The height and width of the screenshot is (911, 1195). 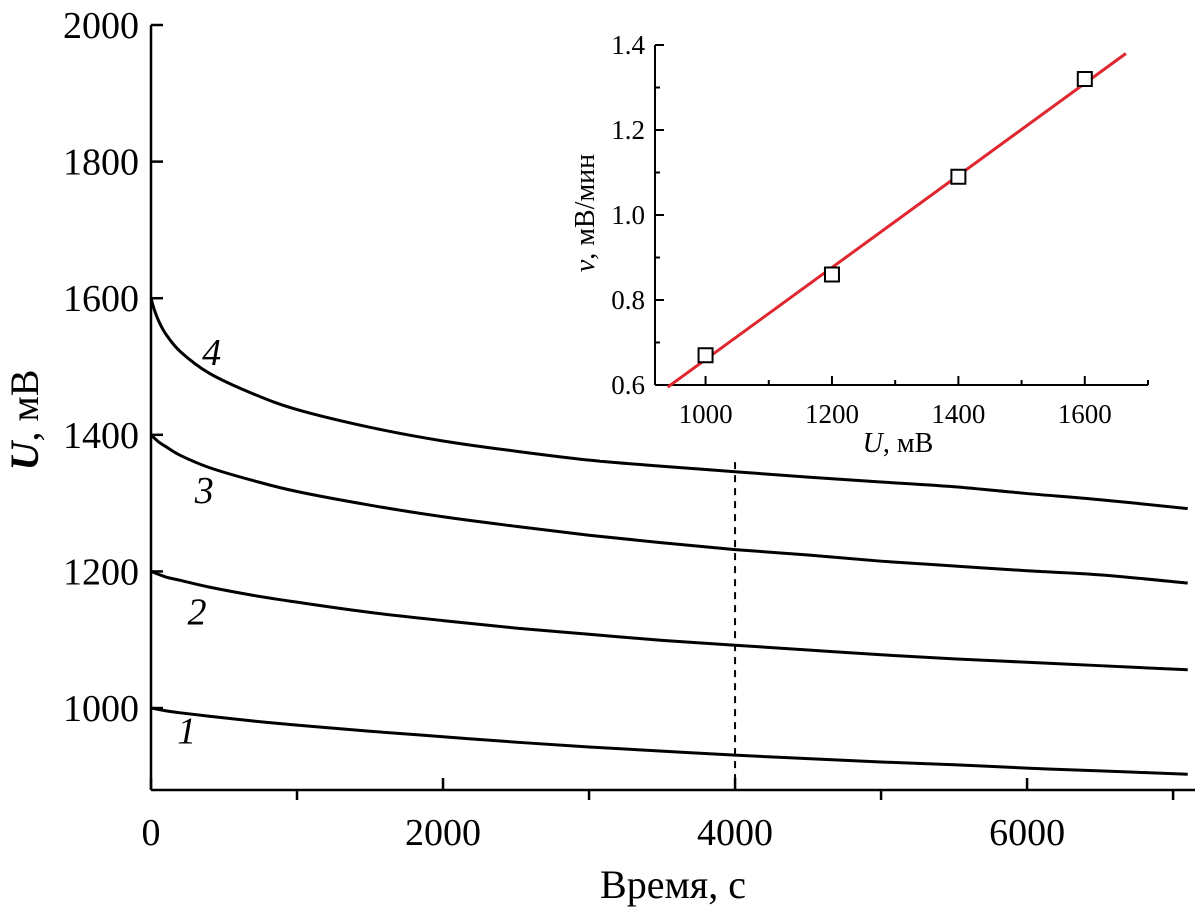 I want to click on inset-y-tick-label: 0.6, so click(x=628, y=385).